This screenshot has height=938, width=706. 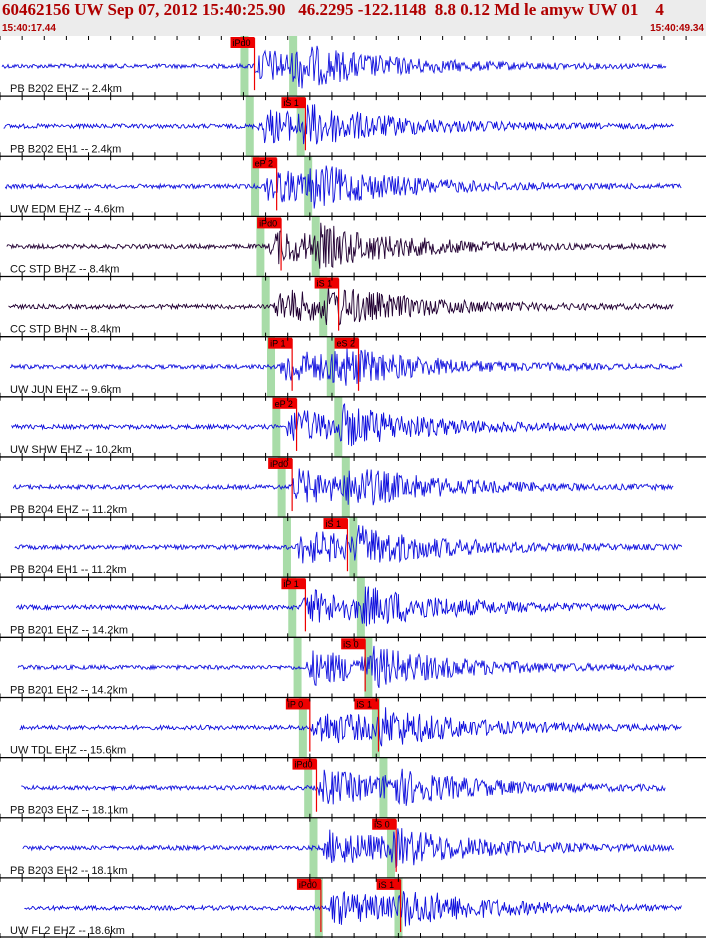 What do you see at coordinates (65, 390) in the screenshot?
I see `station-label: UW JUN EHZ -- 9.6km` at bounding box center [65, 390].